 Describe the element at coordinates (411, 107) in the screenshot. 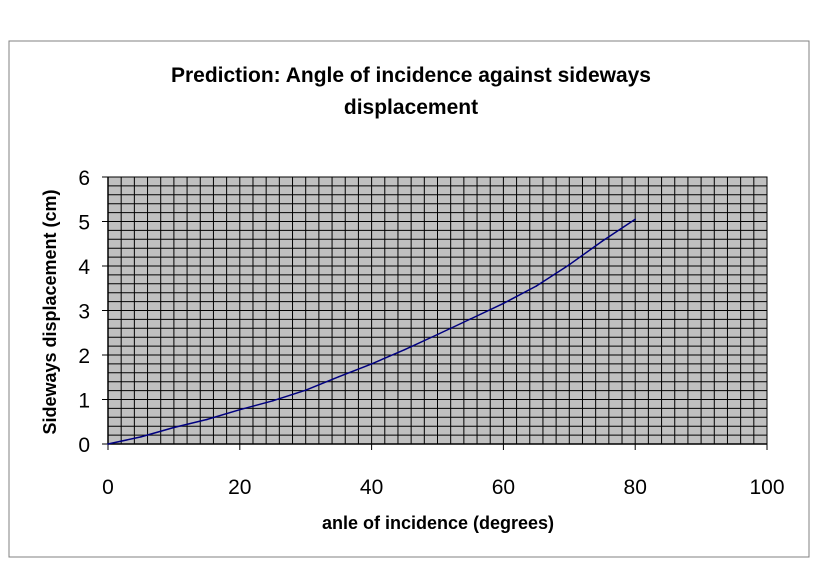

I see `chart-title-line-2: displacement` at that location.